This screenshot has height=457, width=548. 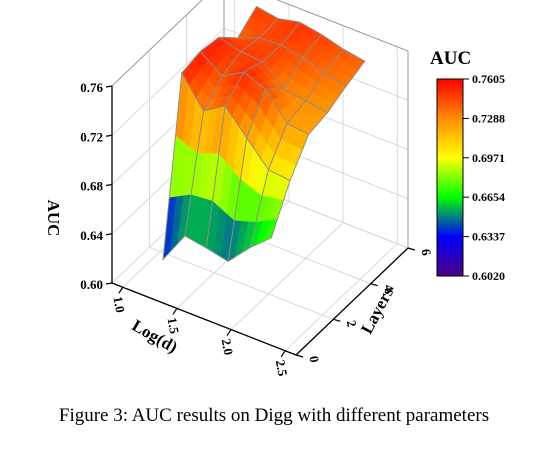 What do you see at coordinates (119, 304) in the screenshot?
I see `x-tick-label: 1.0` at bounding box center [119, 304].